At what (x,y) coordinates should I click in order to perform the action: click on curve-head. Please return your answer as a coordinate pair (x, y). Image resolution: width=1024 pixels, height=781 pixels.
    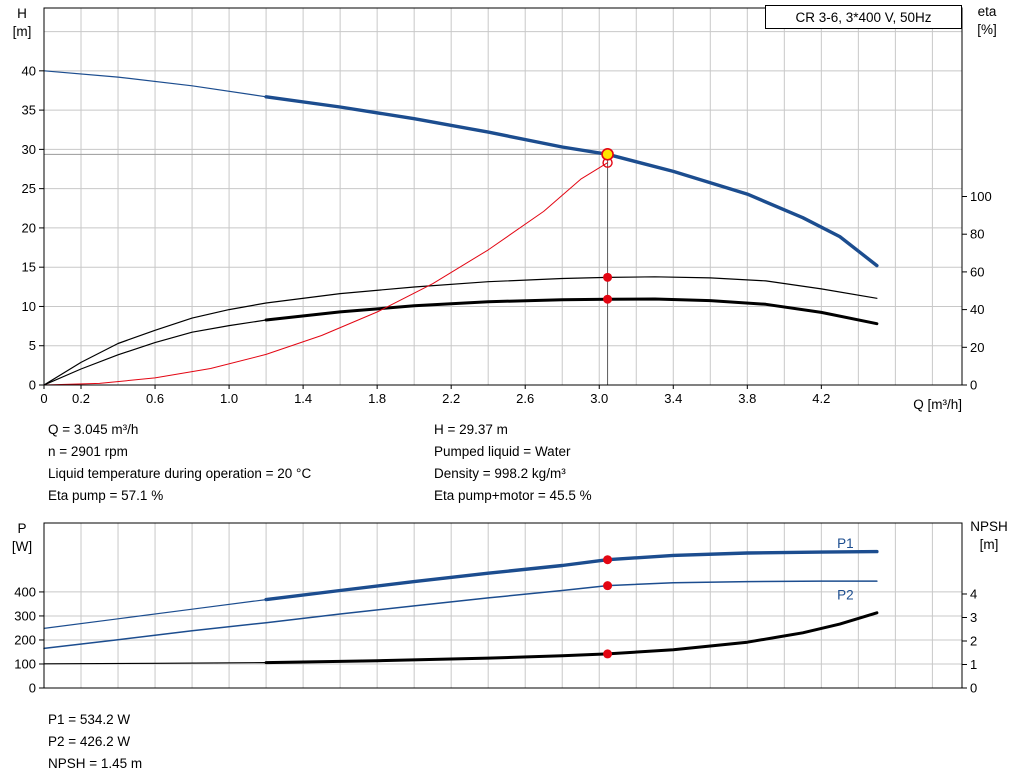
    Looking at the image, I should click on (571, 181).